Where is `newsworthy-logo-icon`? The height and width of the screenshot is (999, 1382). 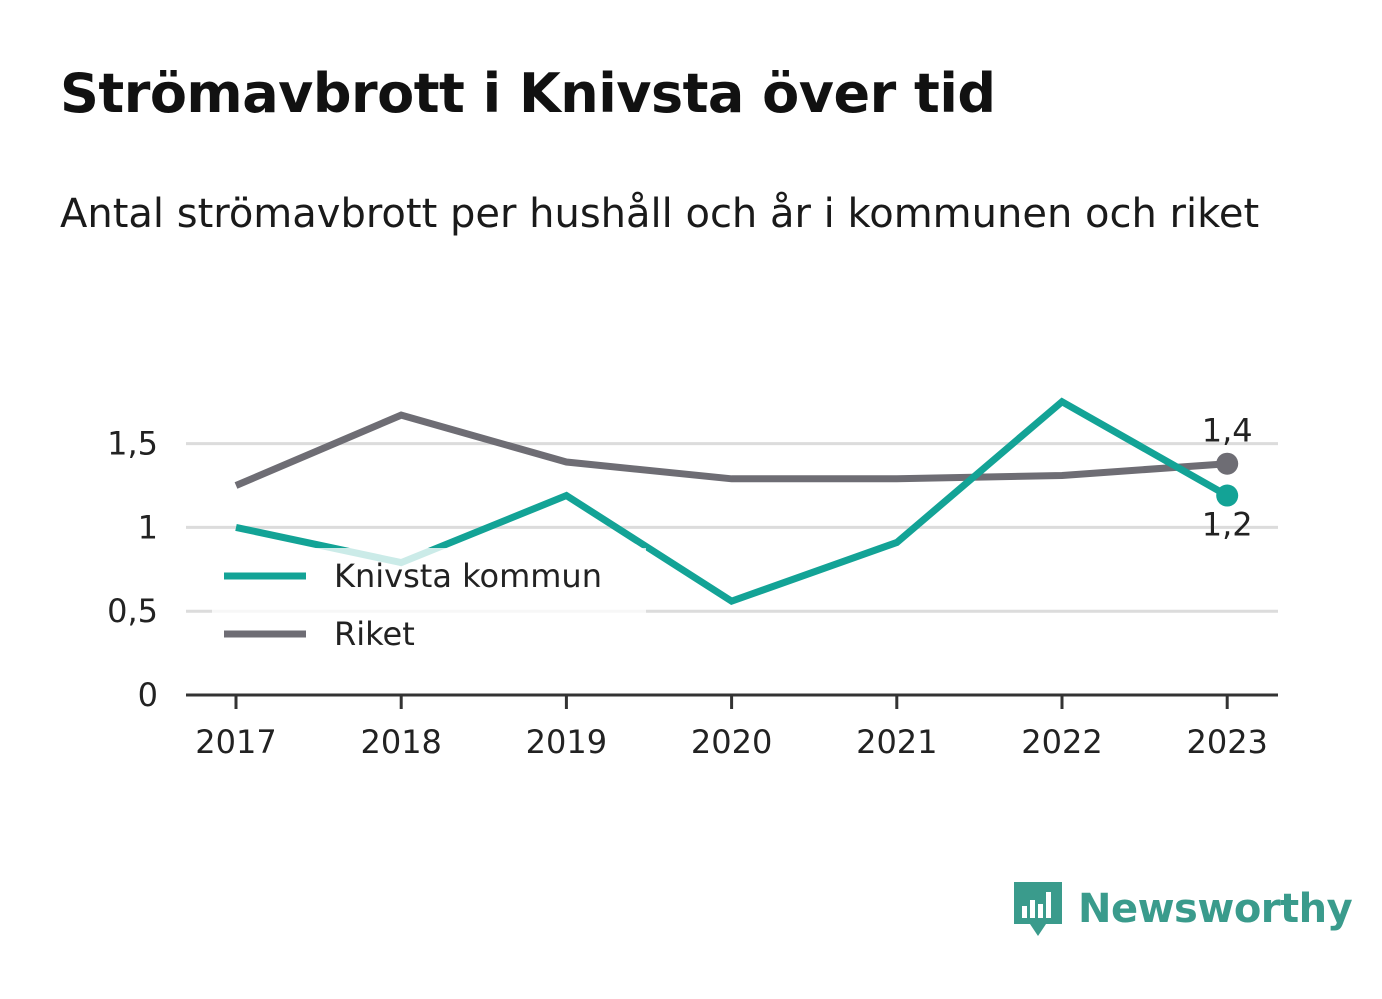
newsworthy-logo-icon is located at coordinates (1038, 909).